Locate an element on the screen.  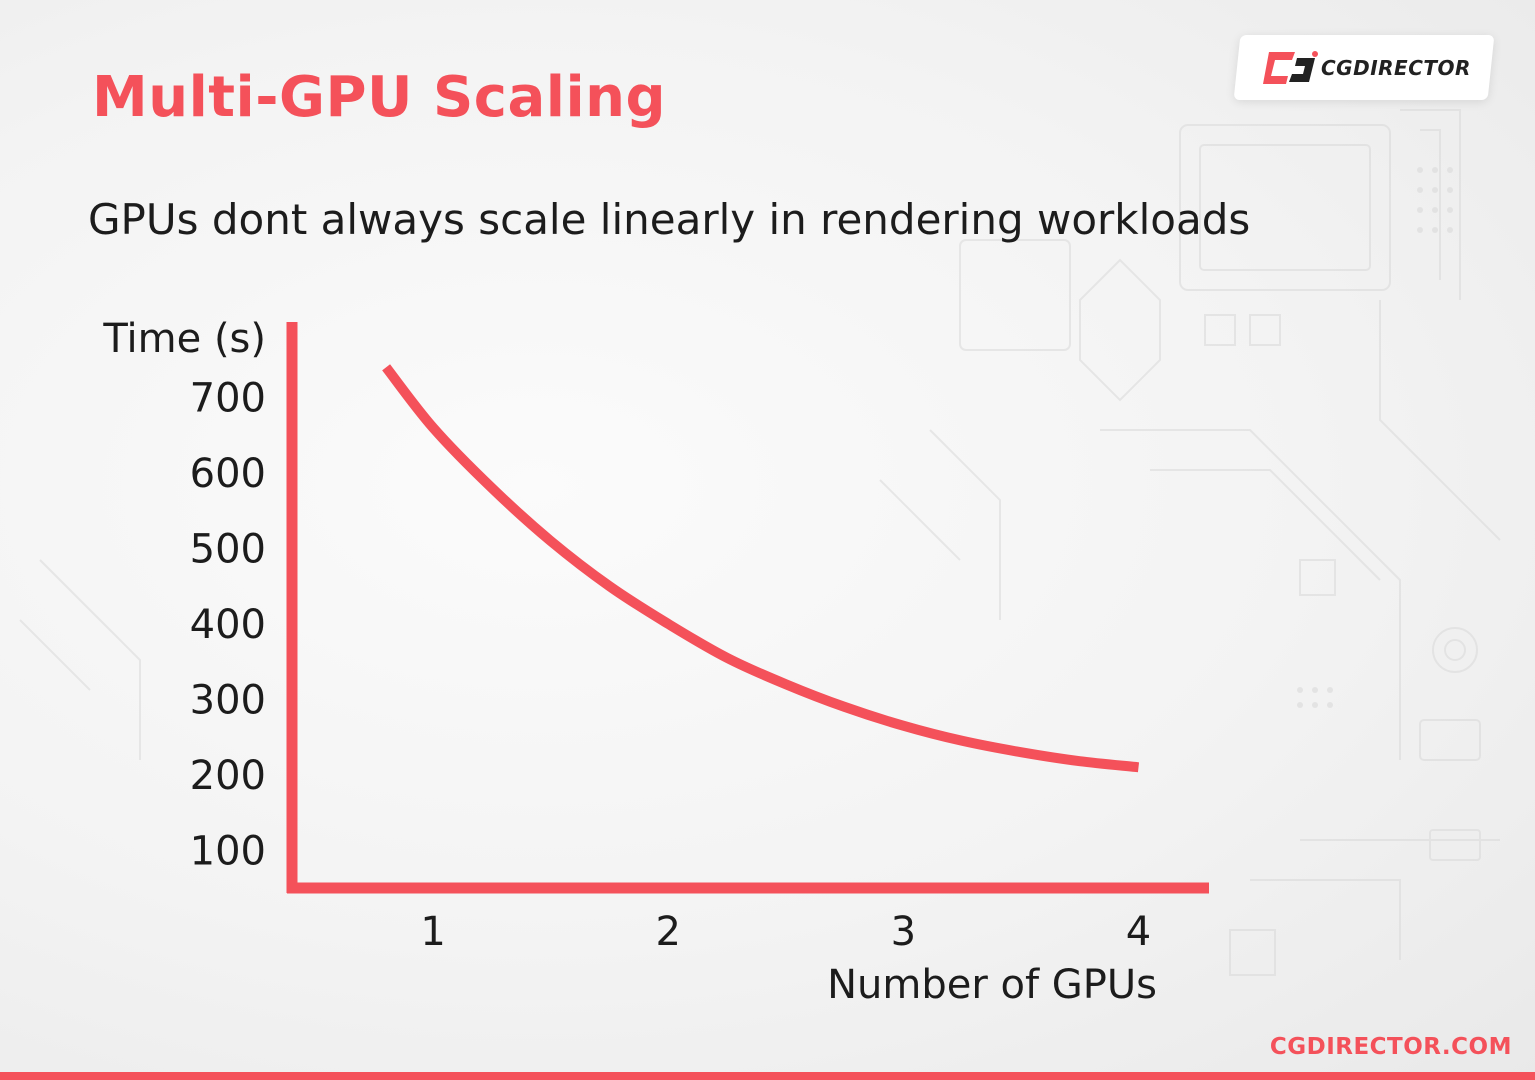
y-tick-label: 700 is located at coordinates (228, 398).